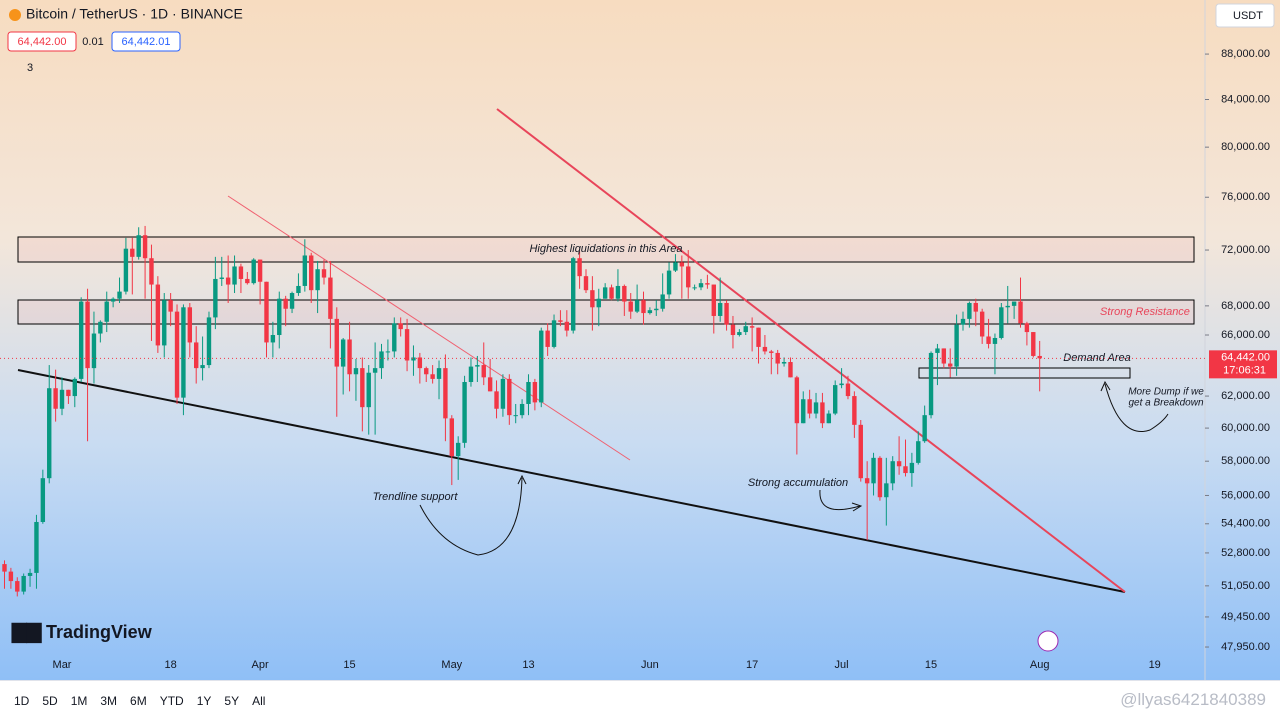 The image size is (1280, 720). Describe the element at coordinates (1245, 495) in the screenshot. I see `y-tick-label: 56,000.00` at that location.